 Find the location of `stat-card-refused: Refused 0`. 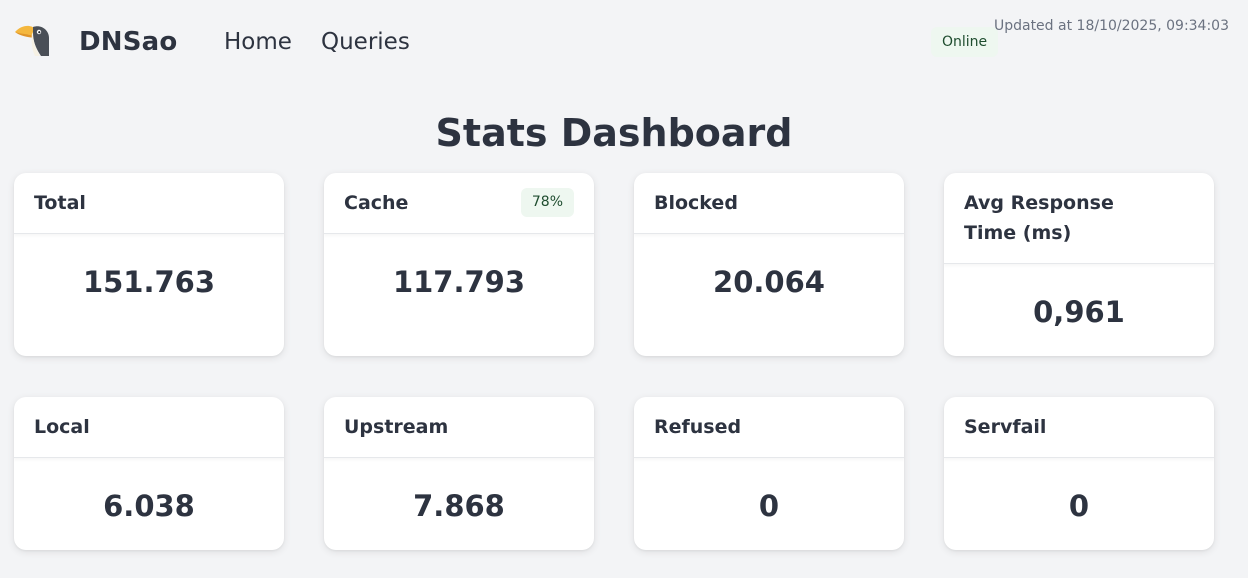

stat-card-refused: Refused 0 is located at coordinates (769, 473).